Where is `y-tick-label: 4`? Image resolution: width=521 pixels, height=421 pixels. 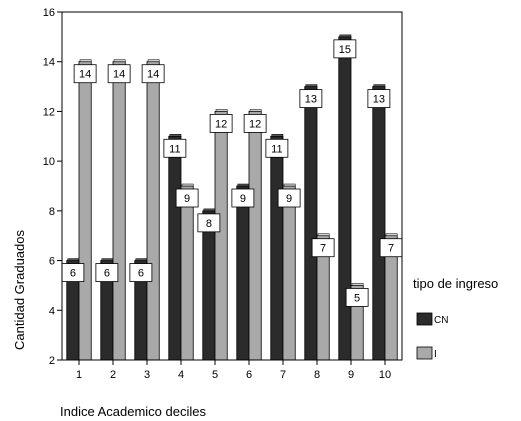 y-tick-label: 4 is located at coordinates (52, 311).